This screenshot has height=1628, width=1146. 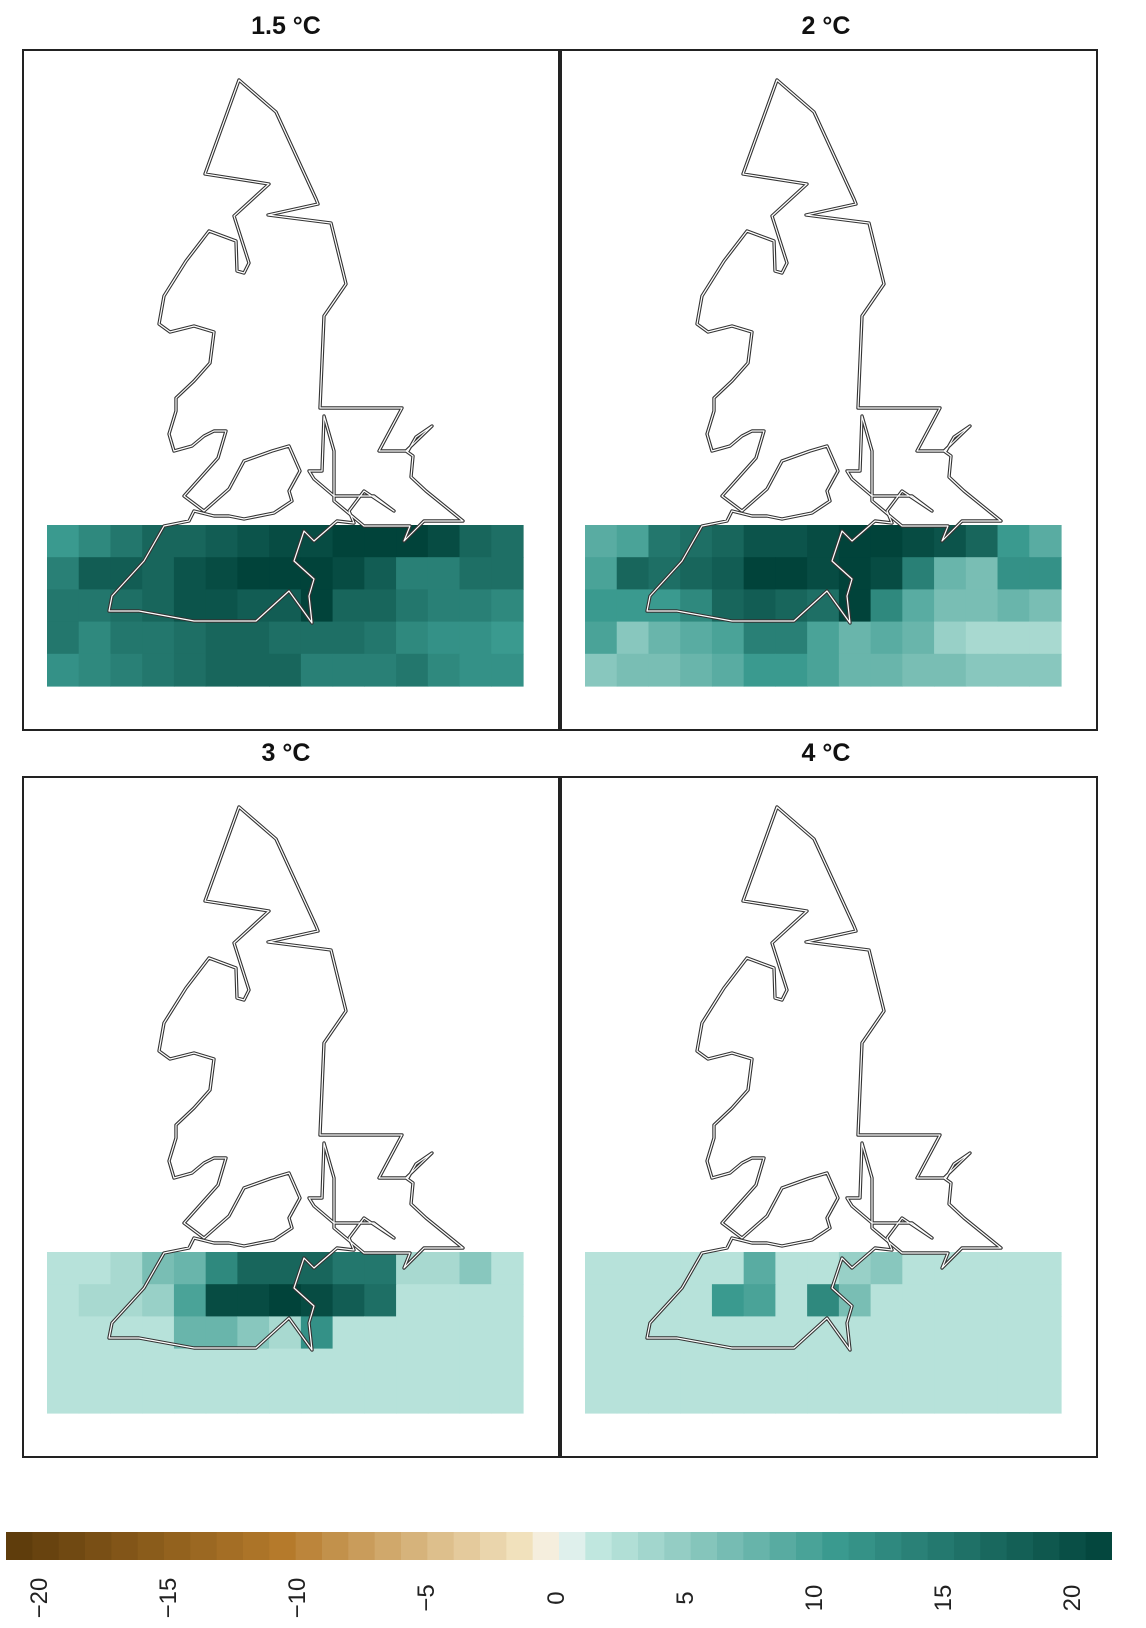 What do you see at coordinates (298, 1598) in the screenshot?
I see `colorbar-tick-label: −10` at bounding box center [298, 1598].